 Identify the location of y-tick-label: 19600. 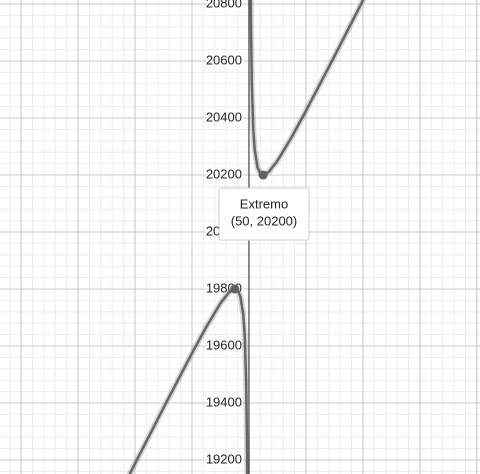
(224, 344).